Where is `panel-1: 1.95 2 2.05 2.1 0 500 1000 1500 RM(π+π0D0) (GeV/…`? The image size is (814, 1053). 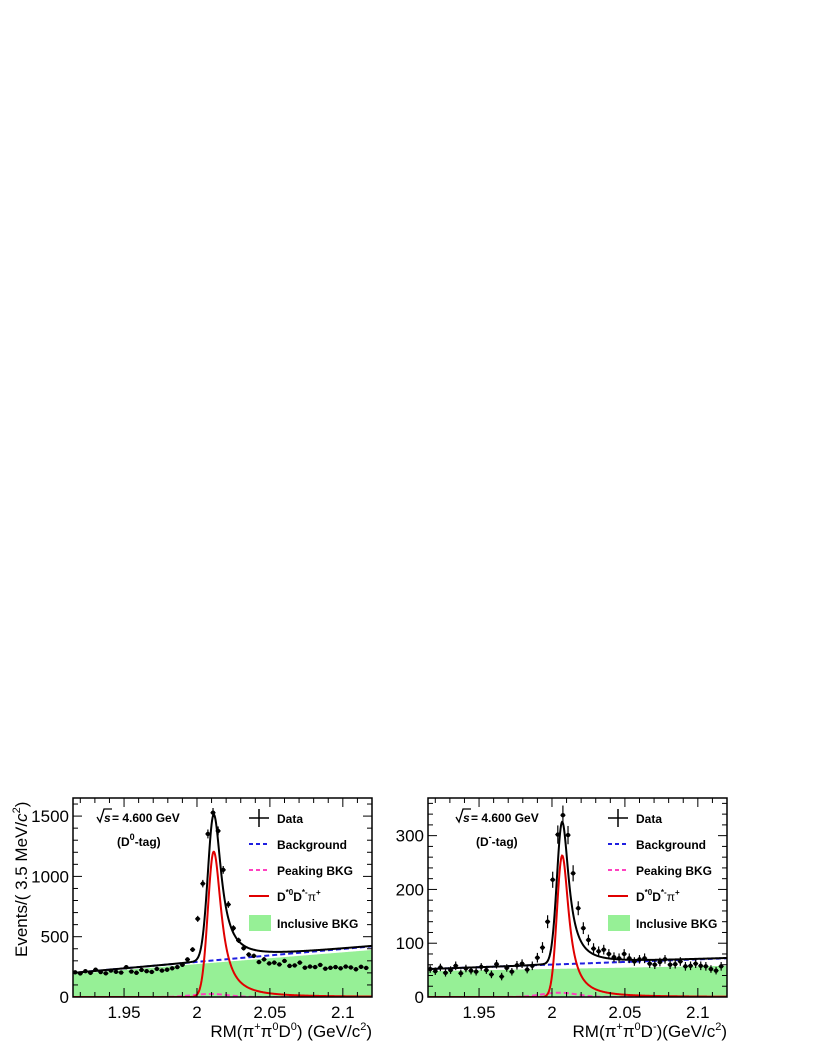
panel-1: 1.95 2 2.05 2.1 0 500 1000 1500 RM(π+π0D0) (GeV/… is located at coordinates (192, 919).